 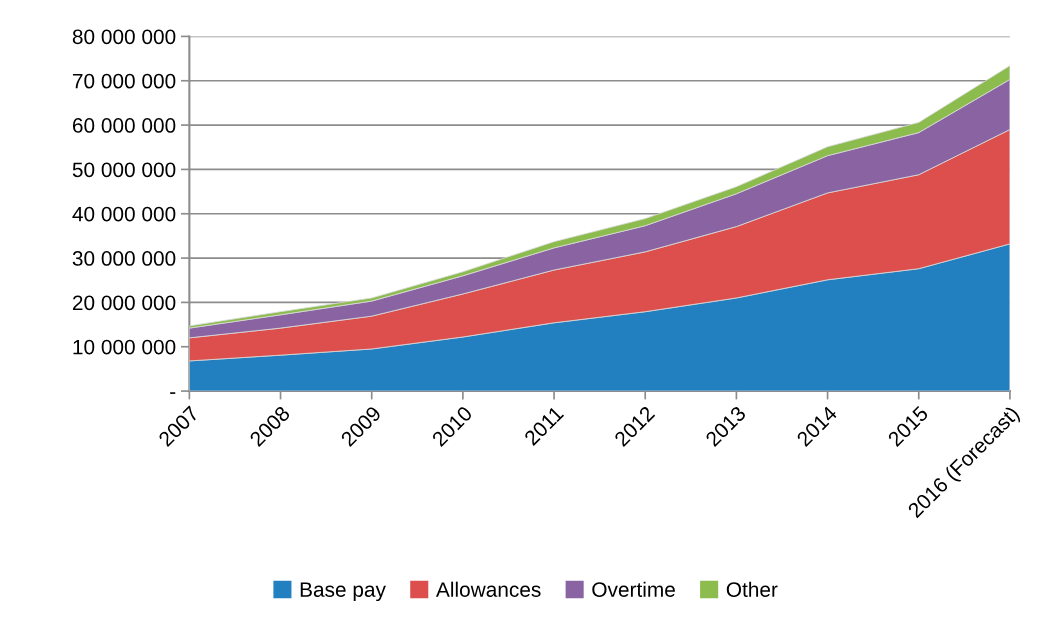 I want to click on legend-label: Allowances, so click(x=488, y=589).